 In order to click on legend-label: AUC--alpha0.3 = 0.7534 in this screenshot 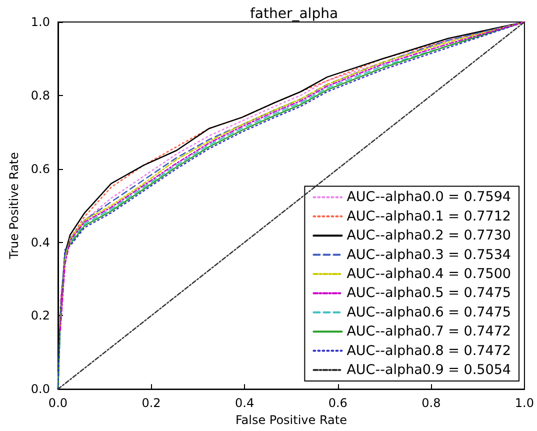, I will do `click(429, 254)`.